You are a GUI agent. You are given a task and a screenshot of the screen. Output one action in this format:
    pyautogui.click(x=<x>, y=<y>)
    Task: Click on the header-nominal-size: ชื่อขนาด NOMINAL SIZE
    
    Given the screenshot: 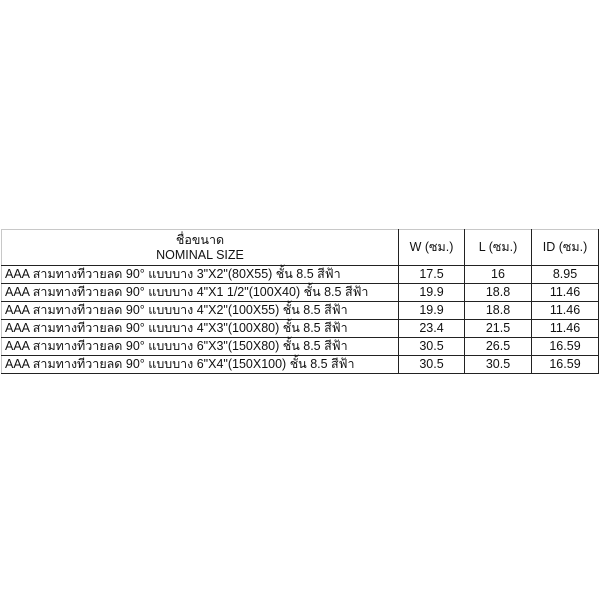 What is the action you would take?
    pyautogui.click(x=200, y=247)
    